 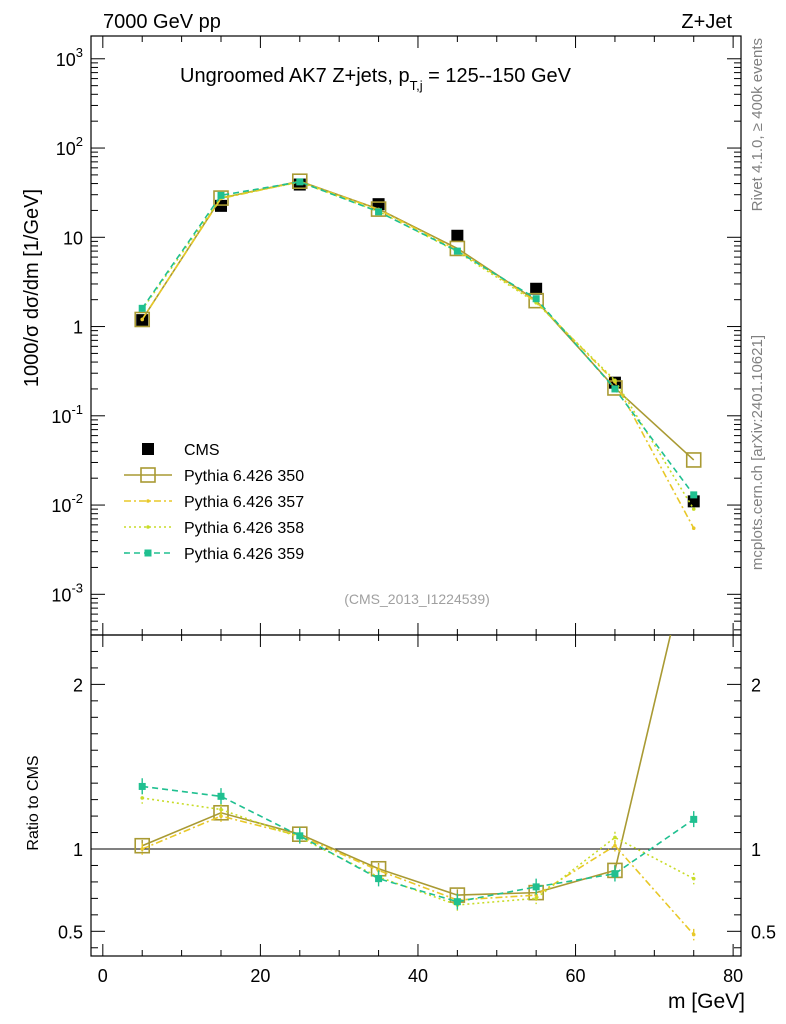 What do you see at coordinates (757, 452) in the screenshot?
I see `mcplots-label: mcplots.cern.ch [arXiv:2401.10621]` at bounding box center [757, 452].